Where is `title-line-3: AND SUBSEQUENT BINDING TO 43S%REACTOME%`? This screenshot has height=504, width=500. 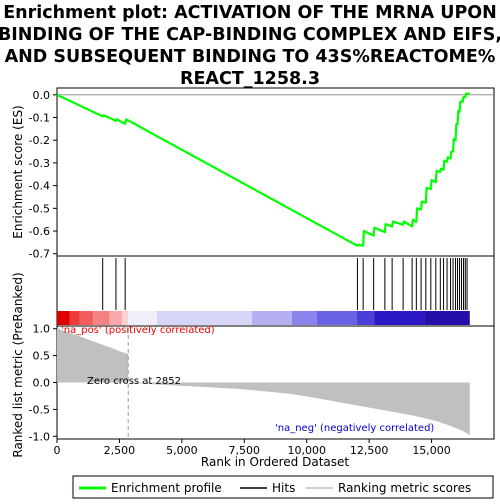 title-line-3: AND SUBSEQUENT BINDING TO 43S%REACTOME% is located at coordinates (250, 57).